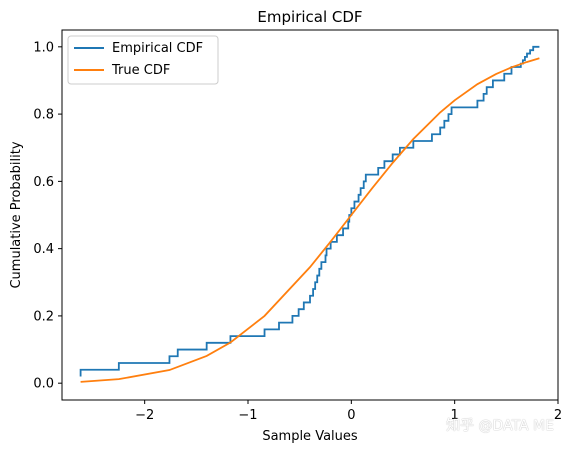 The height and width of the screenshot is (453, 568). Describe the element at coordinates (310, 436) in the screenshot. I see `x-axis-label: Sample Values` at that location.